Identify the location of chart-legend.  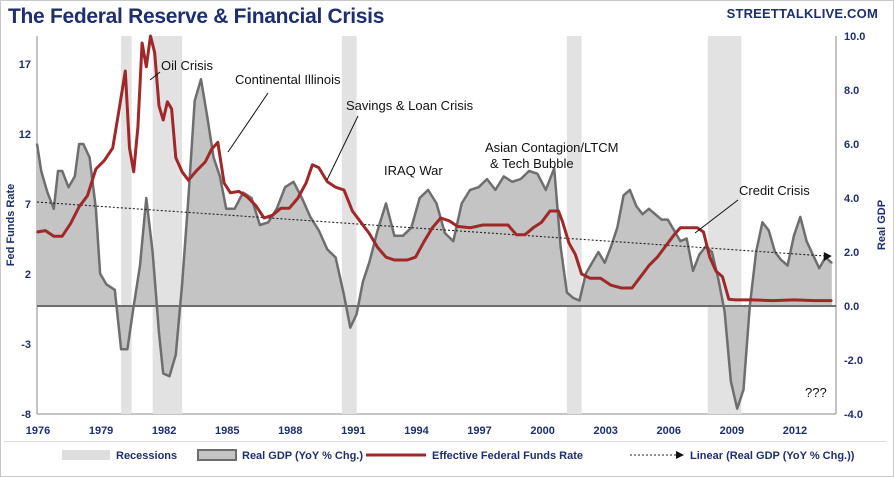
(445, 455).